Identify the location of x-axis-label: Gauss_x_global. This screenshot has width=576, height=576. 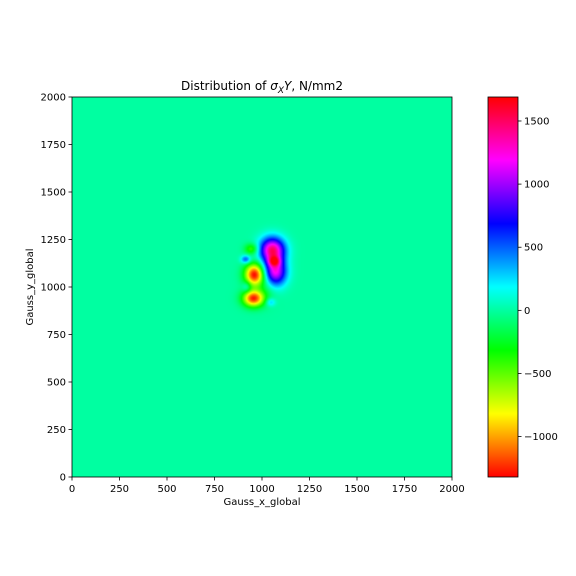
(261, 502).